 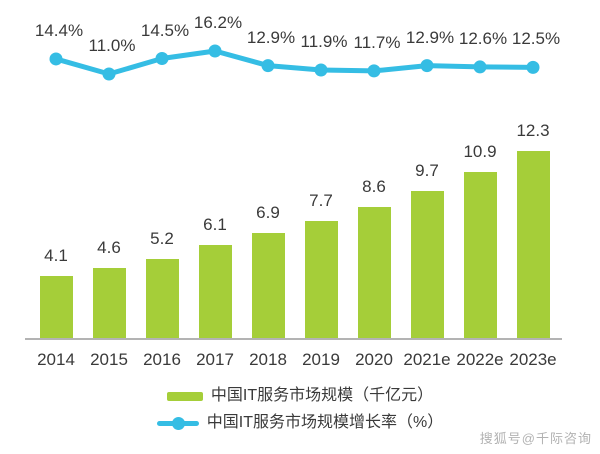 I want to click on x-axis-line, so click(x=293, y=339).